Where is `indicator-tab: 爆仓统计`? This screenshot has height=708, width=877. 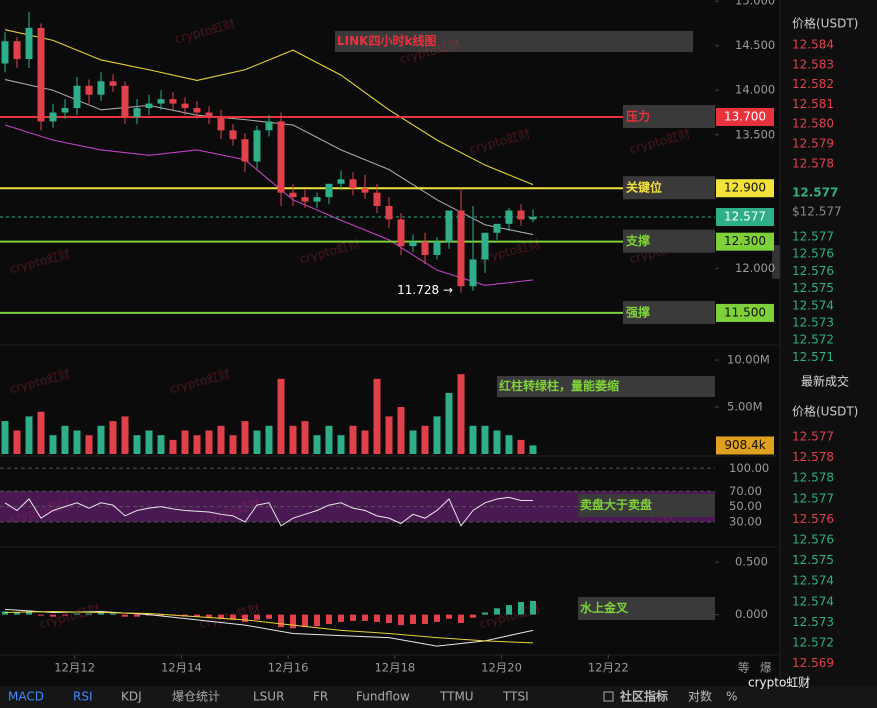
indicator-tab: 爆仓统计 is located at coordinates (196, 697).